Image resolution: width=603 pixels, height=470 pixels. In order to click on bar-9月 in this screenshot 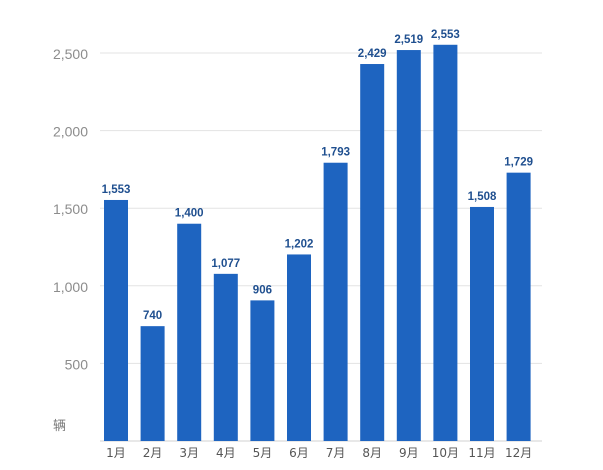, I will do `click(408, 245)`.